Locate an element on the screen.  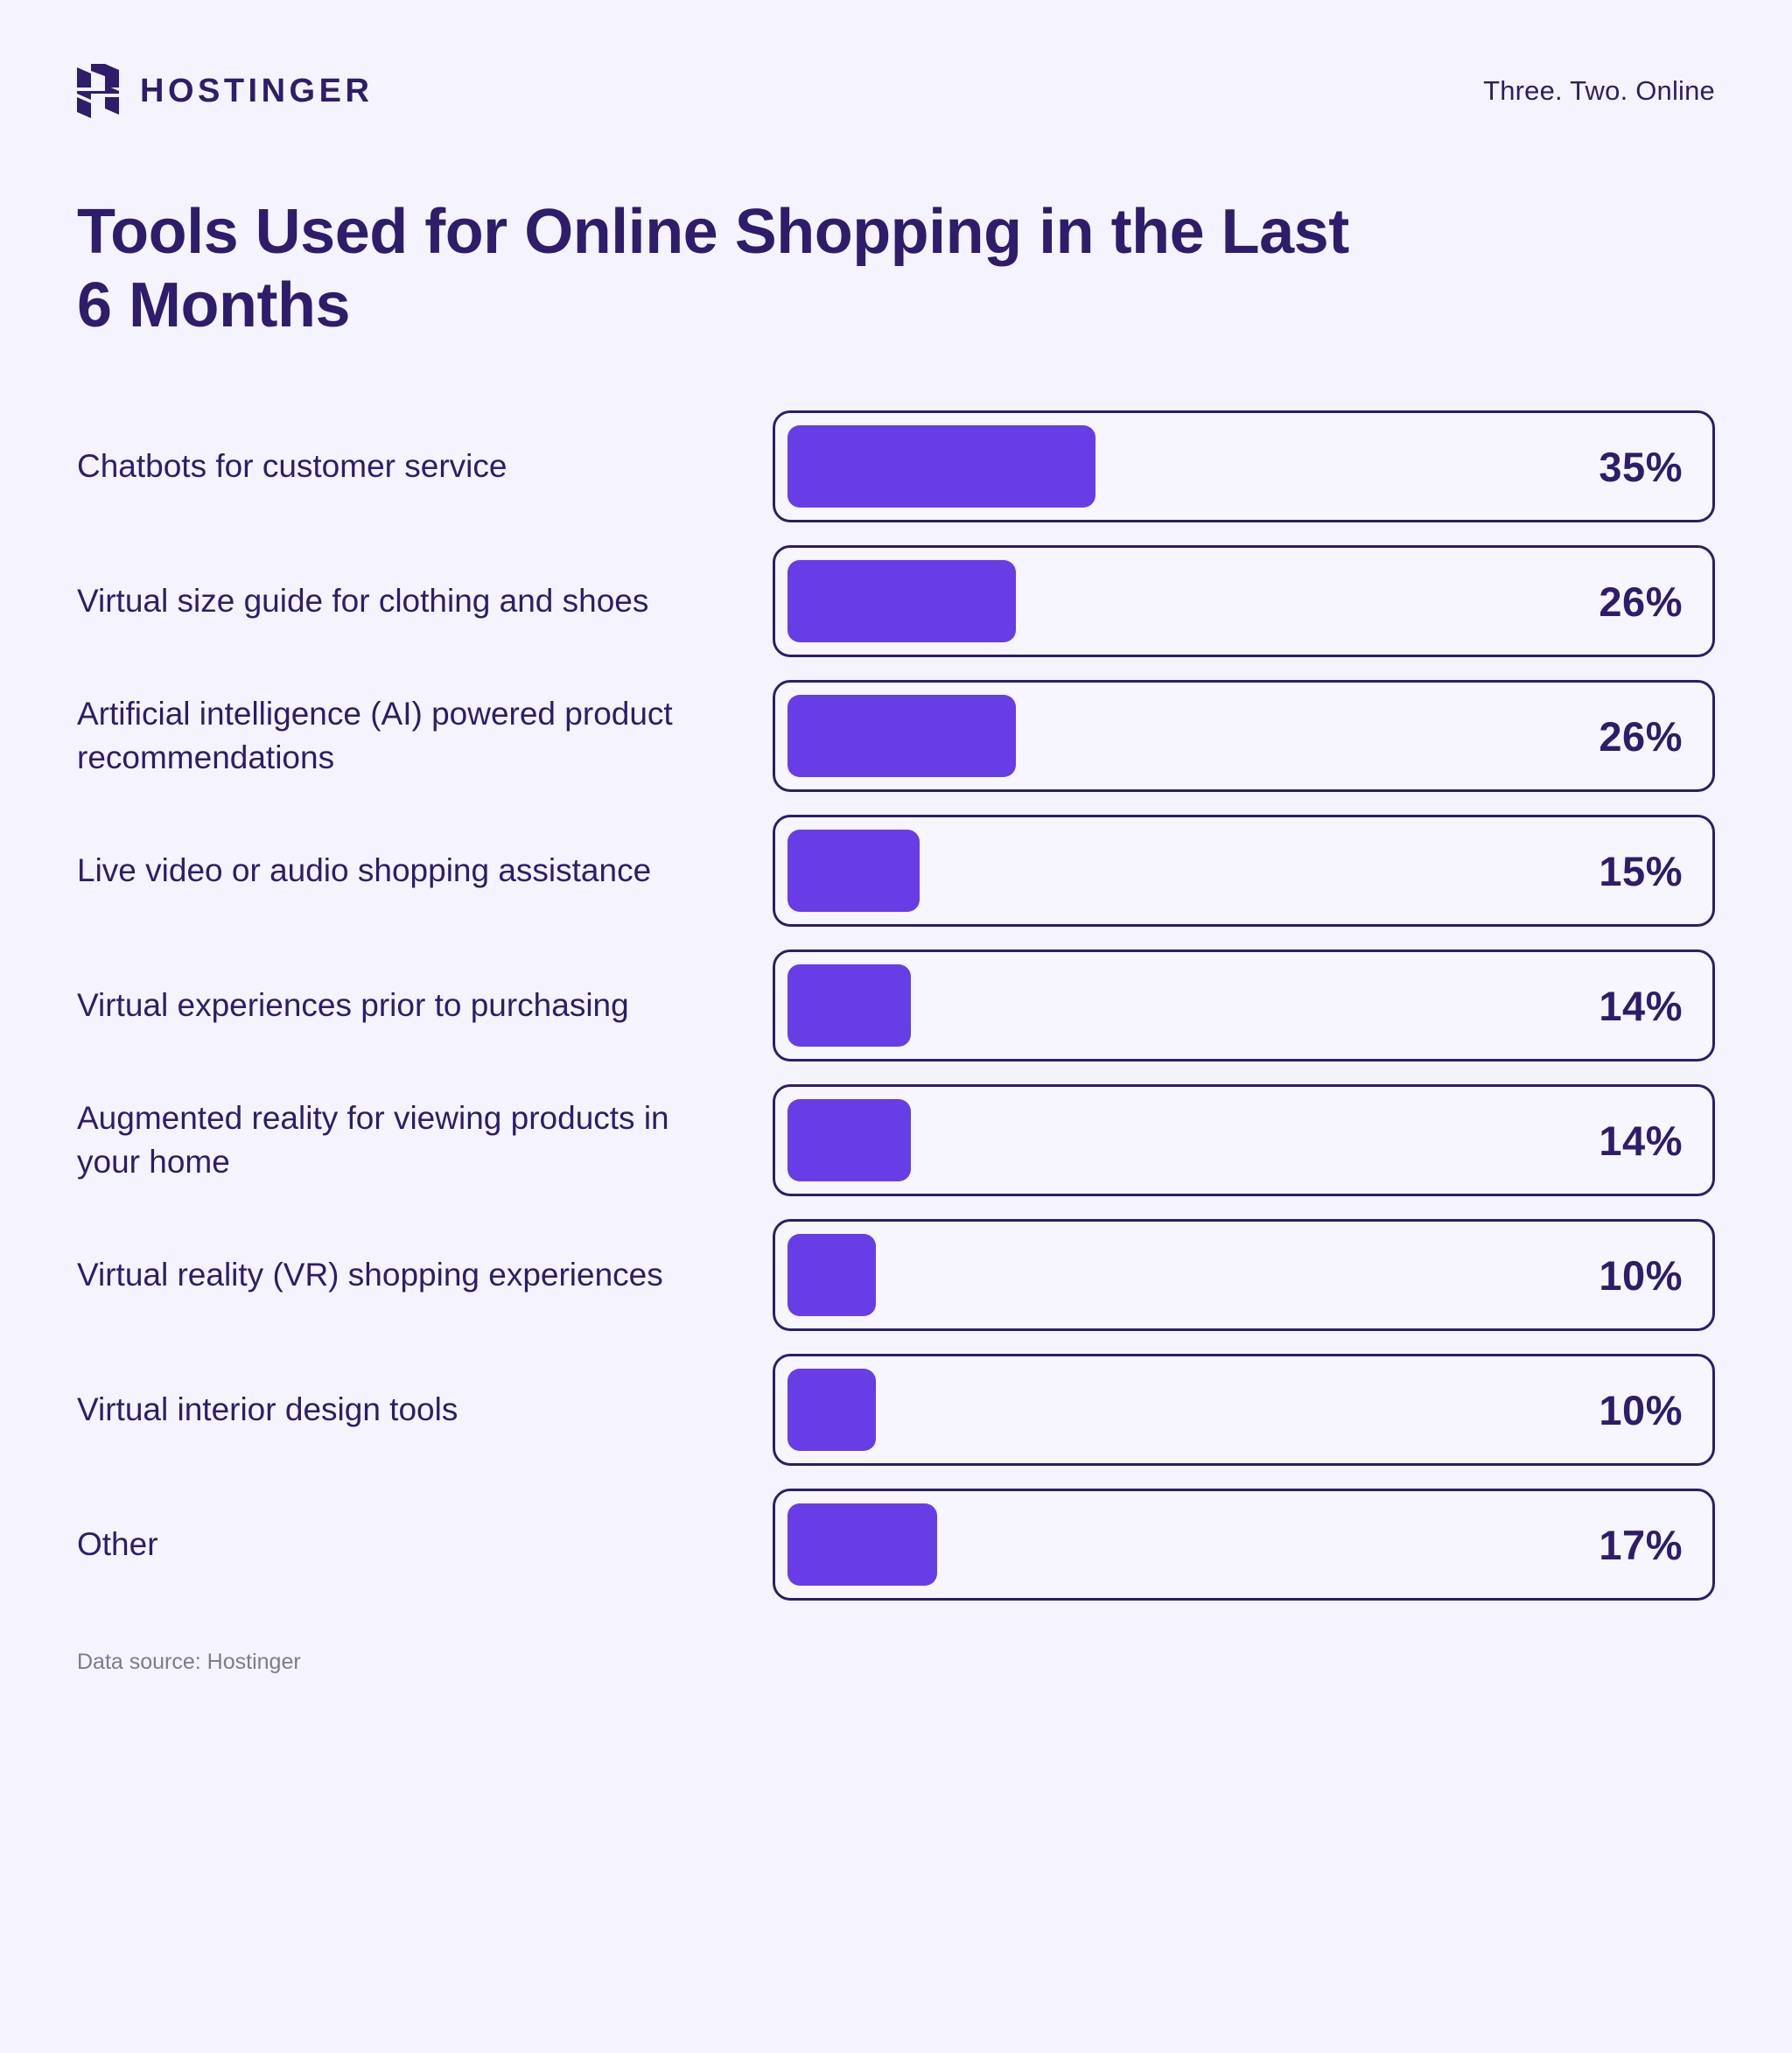
bar-category-label: Virtual interior design tools is located at coordinates (267, 1409).